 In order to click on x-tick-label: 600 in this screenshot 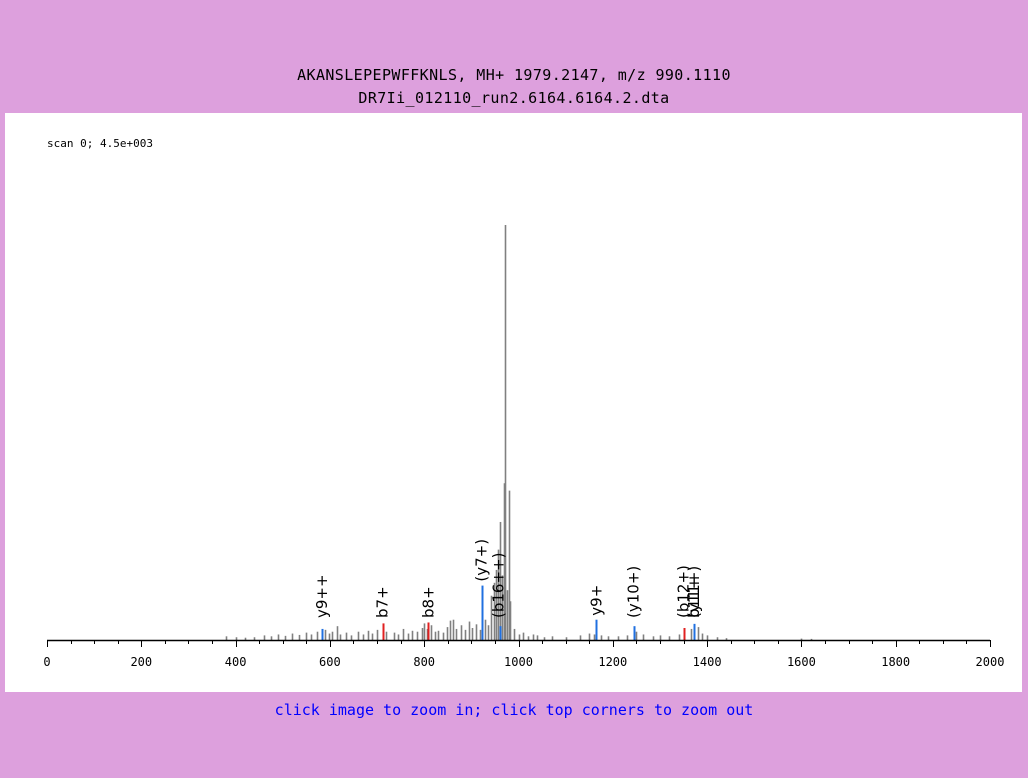, I will do `click(330, 662)`.